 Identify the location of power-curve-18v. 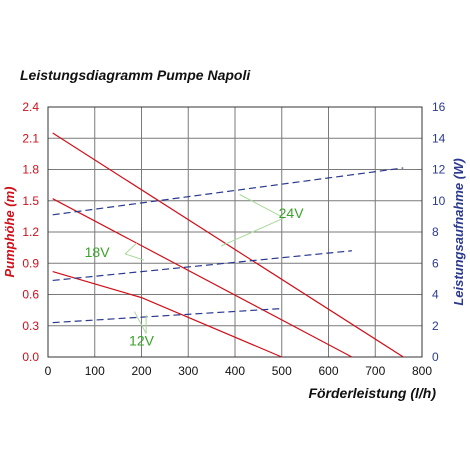
(202, 266).